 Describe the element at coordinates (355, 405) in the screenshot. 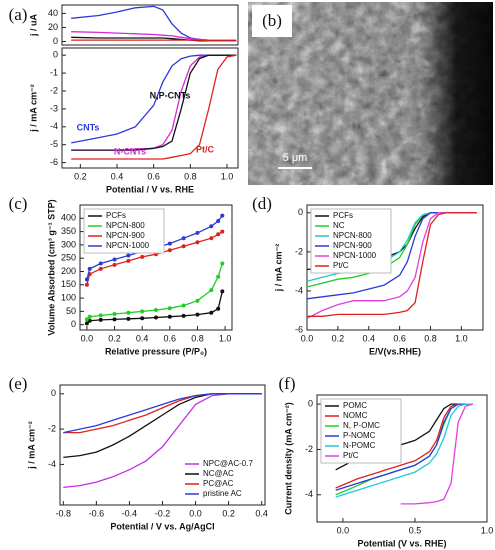

I see `legend-label: POMC` at that location.